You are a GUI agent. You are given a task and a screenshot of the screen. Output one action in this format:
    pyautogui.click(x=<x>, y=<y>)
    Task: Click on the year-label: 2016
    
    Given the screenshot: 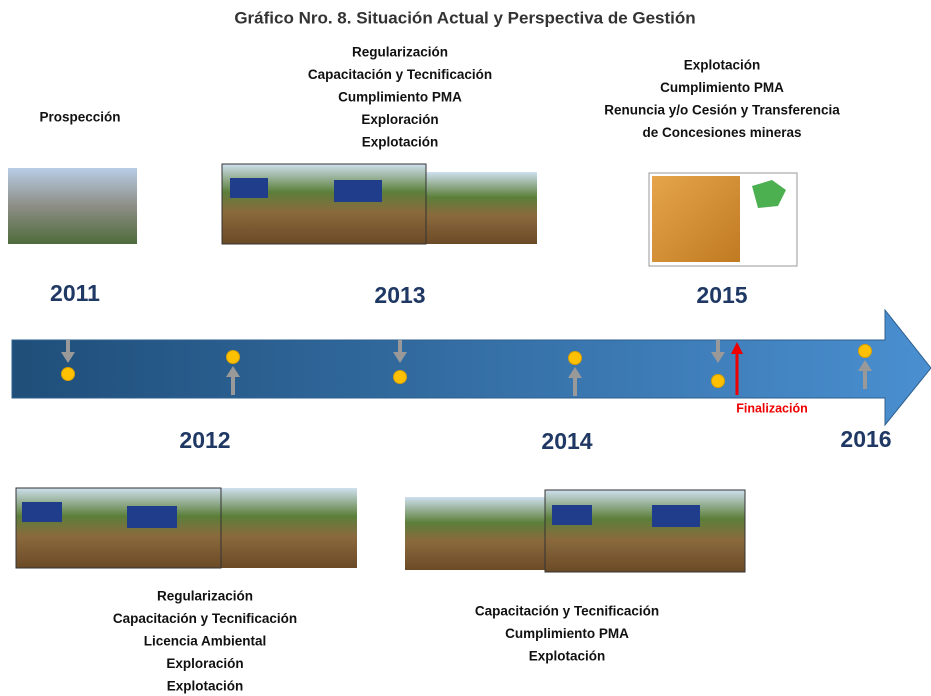 What is the action you would take?
    pyautogui.click(x=865, y=439)
    